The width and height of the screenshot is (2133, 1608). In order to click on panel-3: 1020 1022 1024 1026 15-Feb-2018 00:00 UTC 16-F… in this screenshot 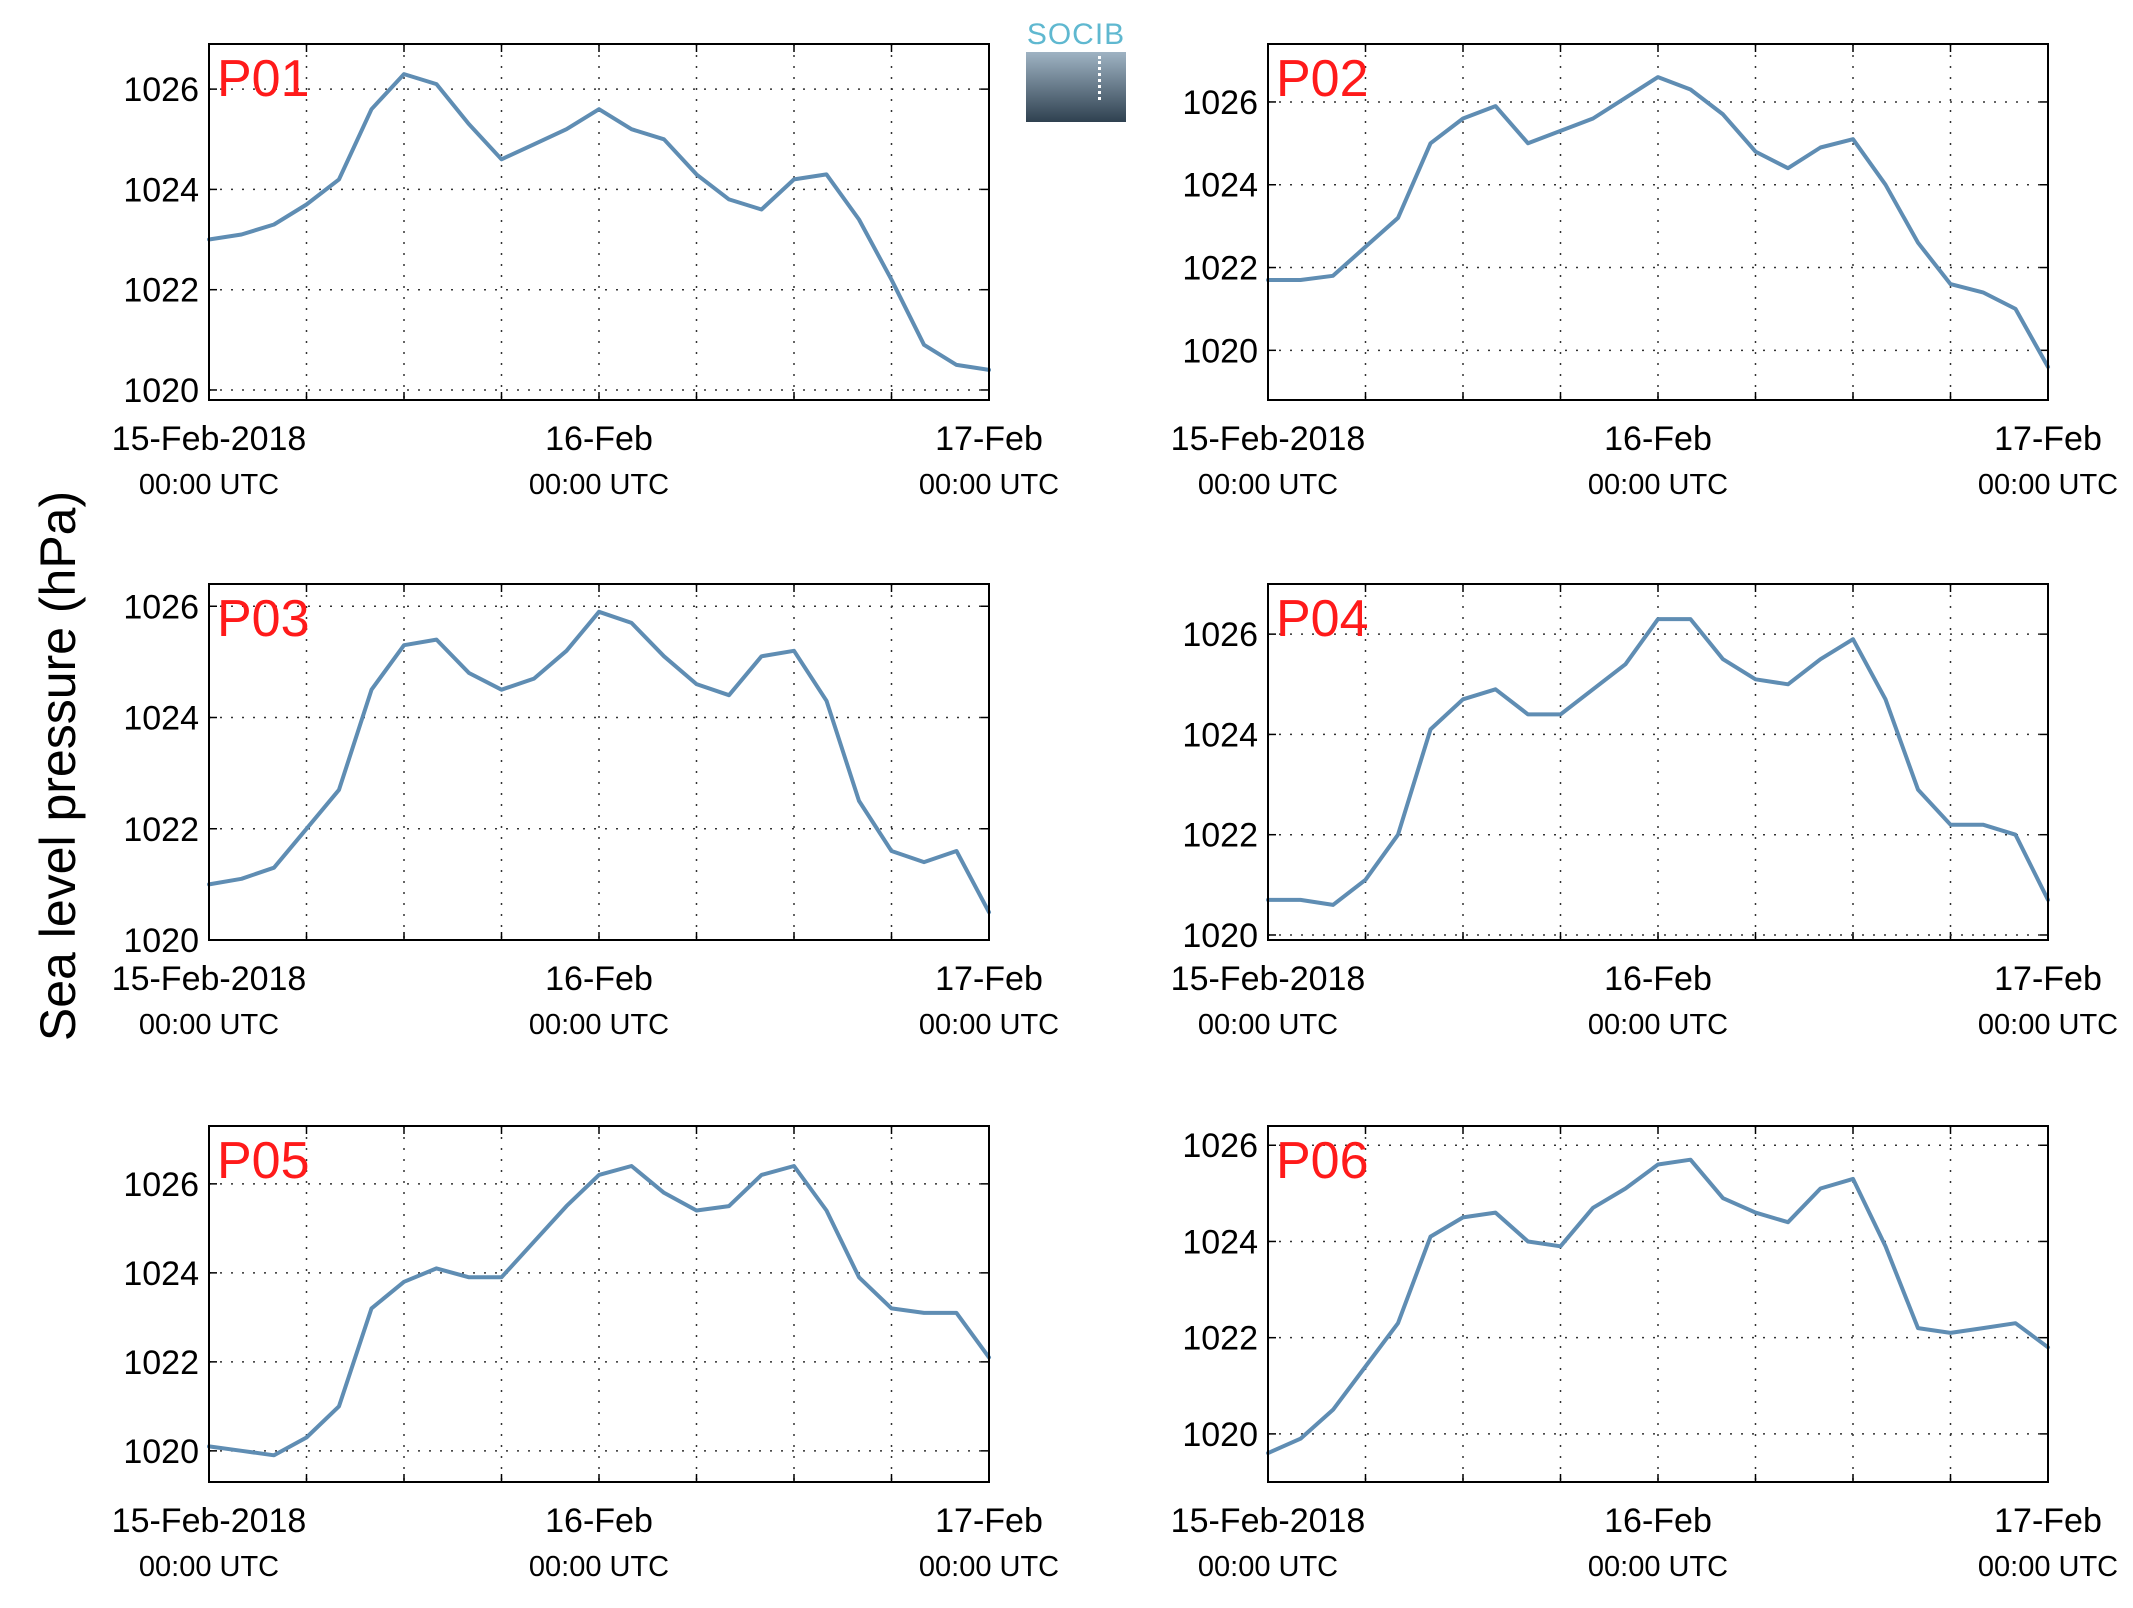, I will do `click(585, 812)`.